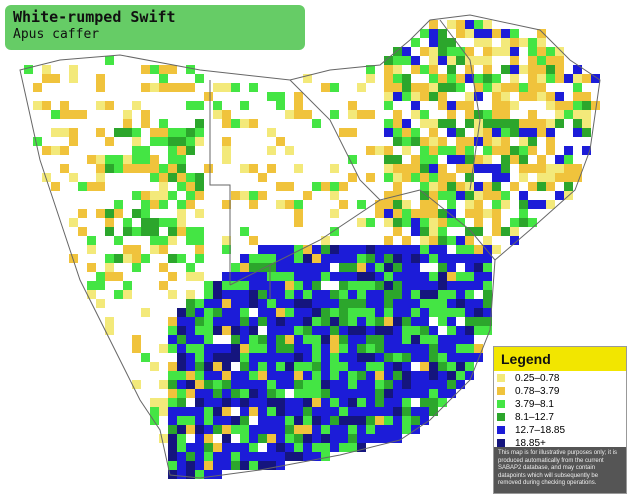 The width and height of the screenshot is (627, 494). I want to click on legend-label: 8.1–12.7, so click(534, 417).